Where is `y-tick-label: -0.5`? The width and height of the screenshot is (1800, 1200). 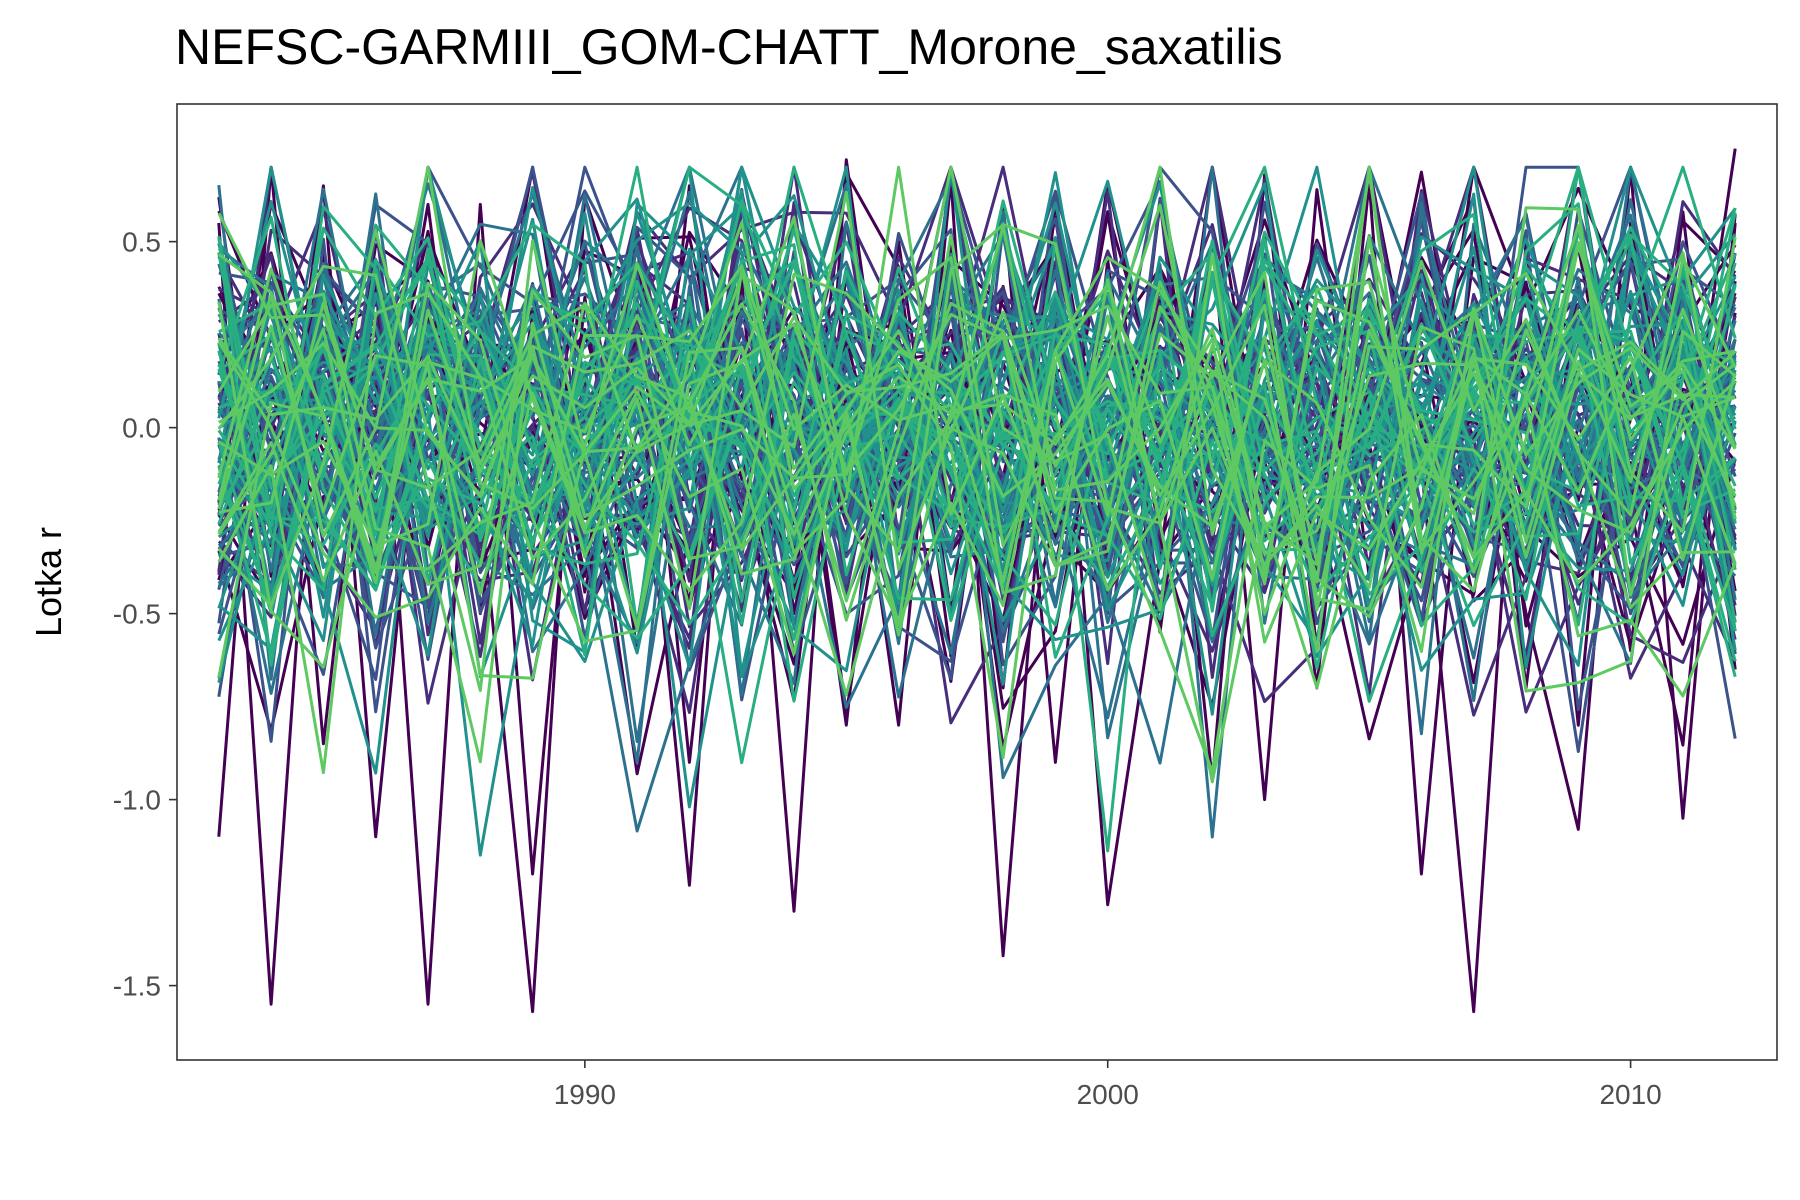
y-tick-label: -0.5 is located at coordinates (137, 614).